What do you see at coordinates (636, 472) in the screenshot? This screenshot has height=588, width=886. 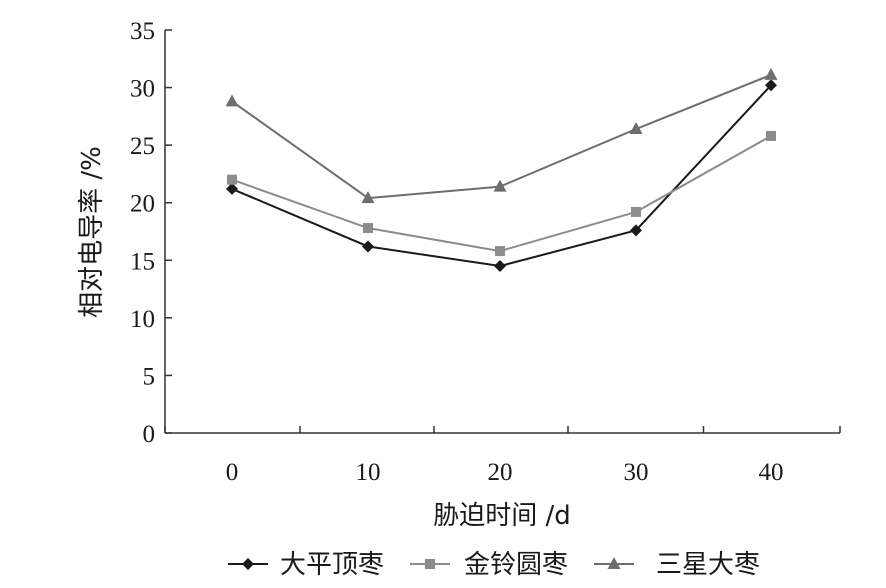 I see `x-tick-label: 30` at bounding box center [636, 472].